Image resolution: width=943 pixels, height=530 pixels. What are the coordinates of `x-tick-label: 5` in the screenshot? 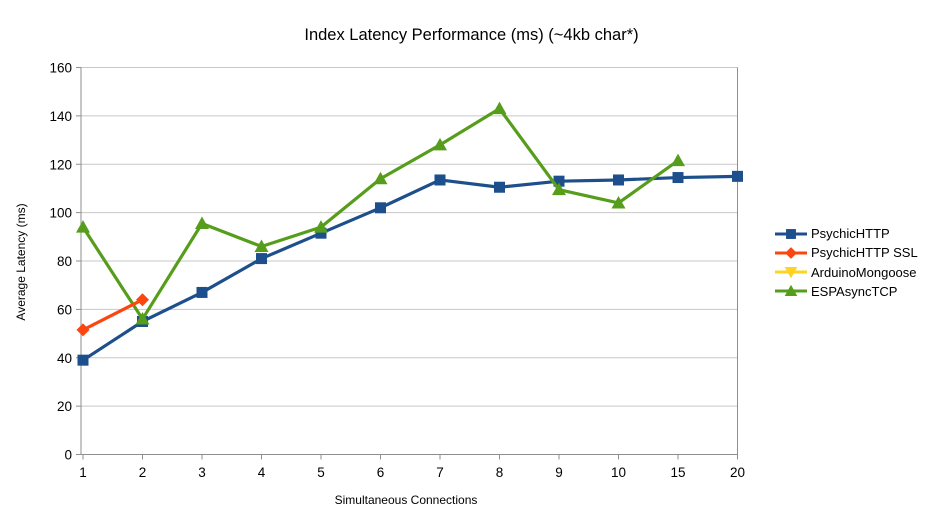 It's located at (321, 472).